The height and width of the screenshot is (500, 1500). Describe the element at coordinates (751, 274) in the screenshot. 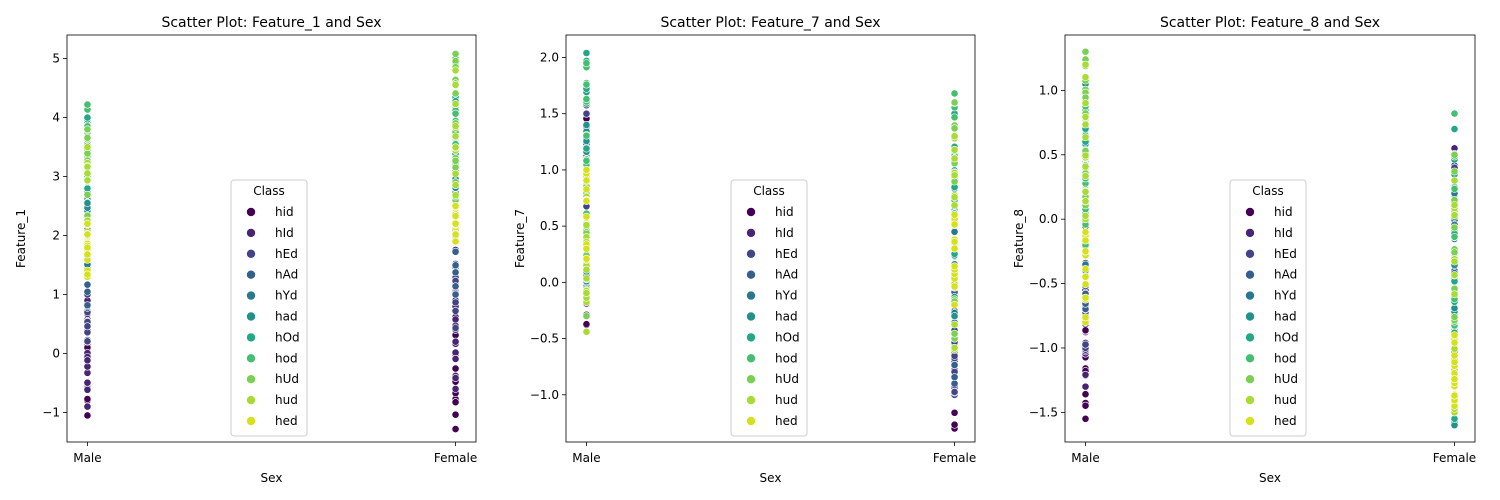

I see `legend-marker-hAd` at that location.